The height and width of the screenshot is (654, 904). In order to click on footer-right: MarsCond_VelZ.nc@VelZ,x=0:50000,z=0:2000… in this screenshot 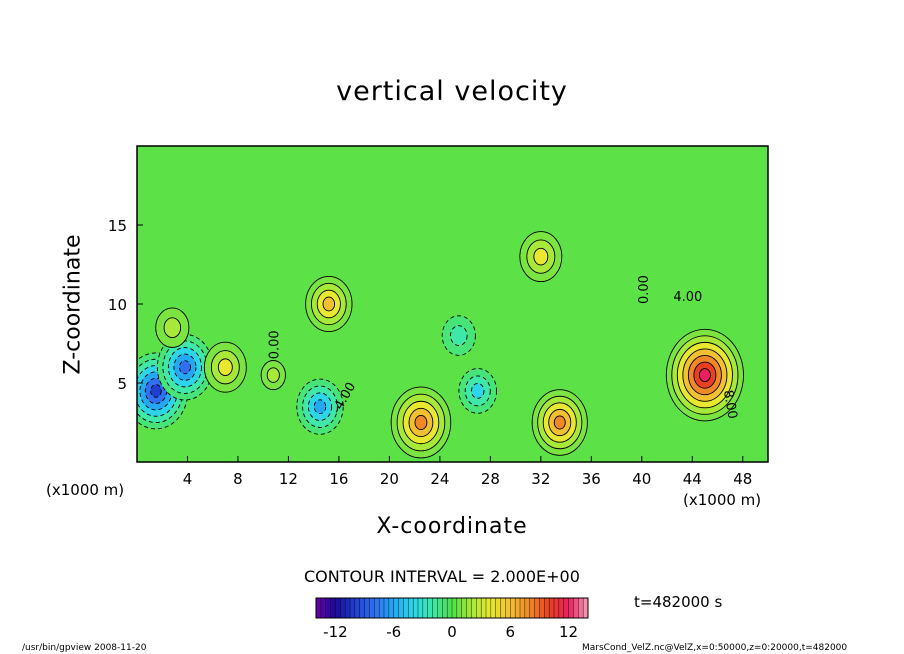, I will do `click(715, 648)`.